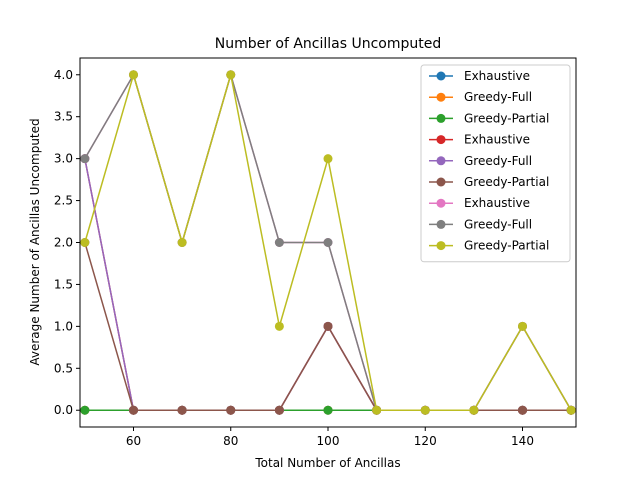  I want to click on legend-box, so click(495, 163).